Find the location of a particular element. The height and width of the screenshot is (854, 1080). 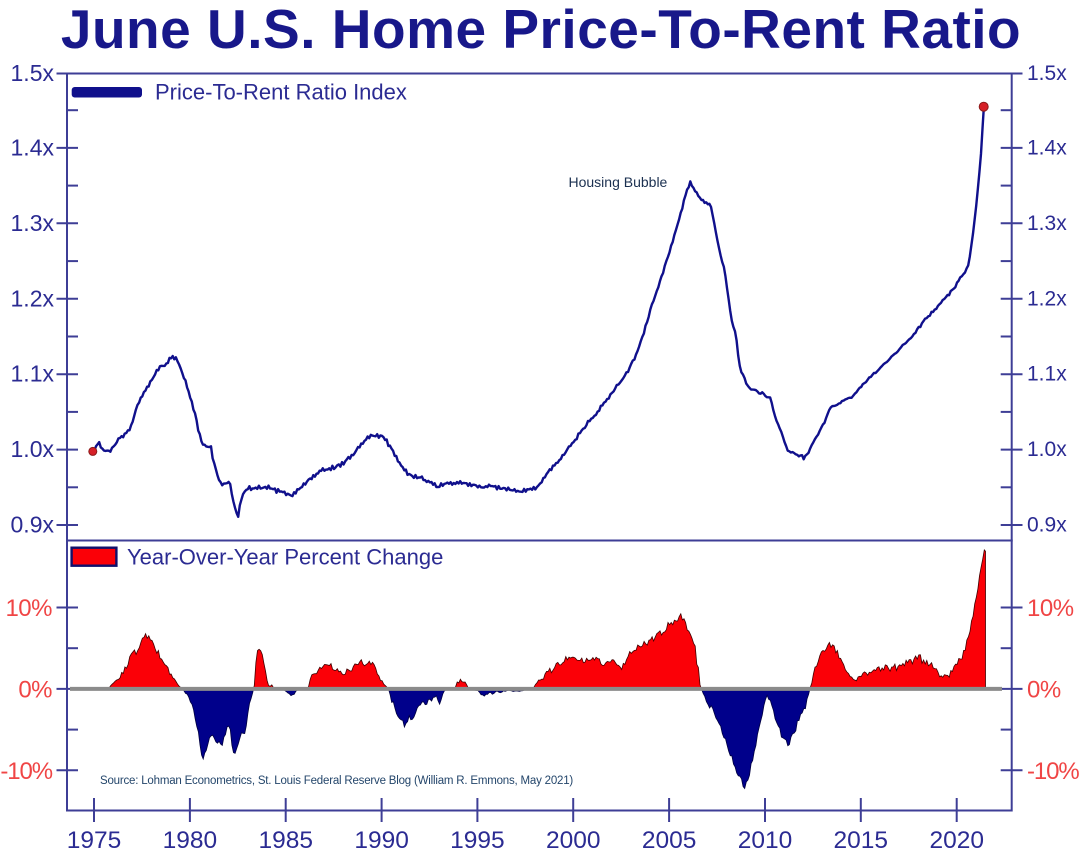

svg-text: 2020 is located at coordinates (956, 840).